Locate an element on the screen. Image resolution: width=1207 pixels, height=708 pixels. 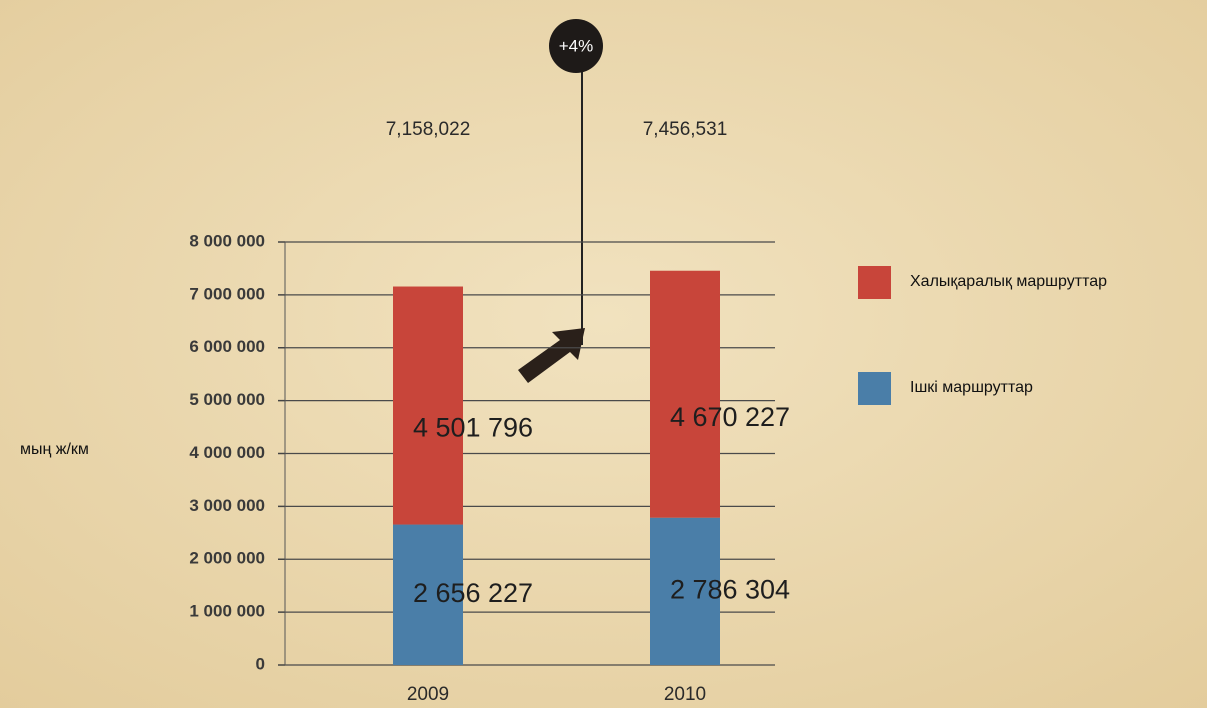
y-tick-label: 7 000 000 is located at coordinates (227, 293).